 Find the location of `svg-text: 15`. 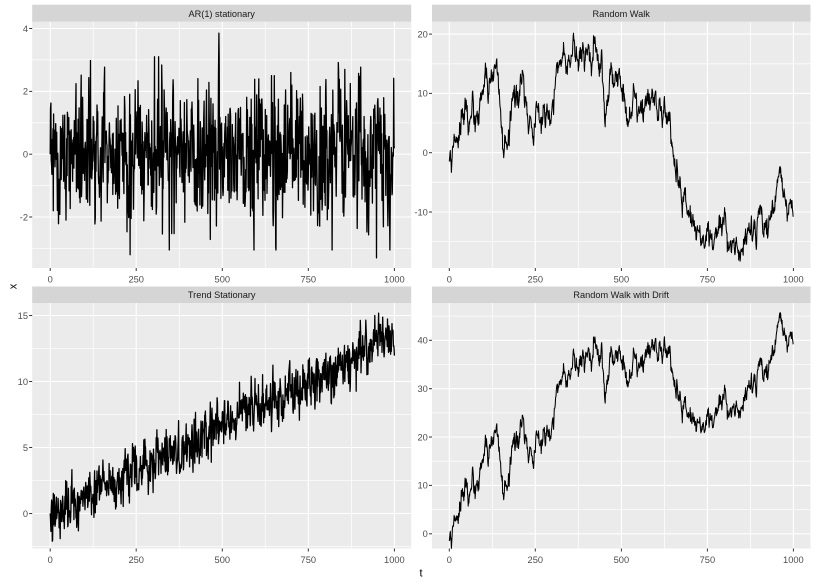

svg-text: 15 is located at coordinates (23, 316).